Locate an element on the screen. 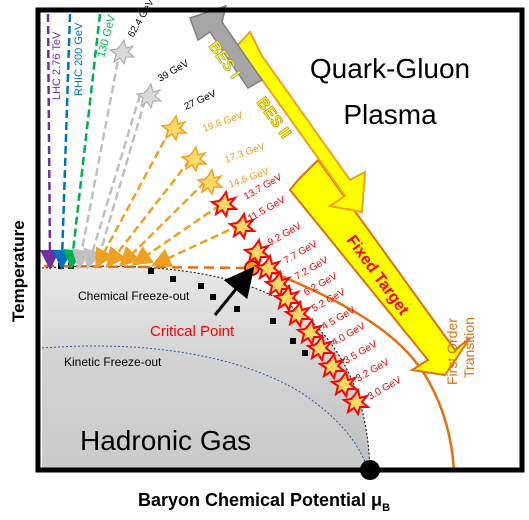 Image resolution: width=529 pixels, height=520 pixels. critical-point-label: Critical Point is located at coordinates (192, 331).